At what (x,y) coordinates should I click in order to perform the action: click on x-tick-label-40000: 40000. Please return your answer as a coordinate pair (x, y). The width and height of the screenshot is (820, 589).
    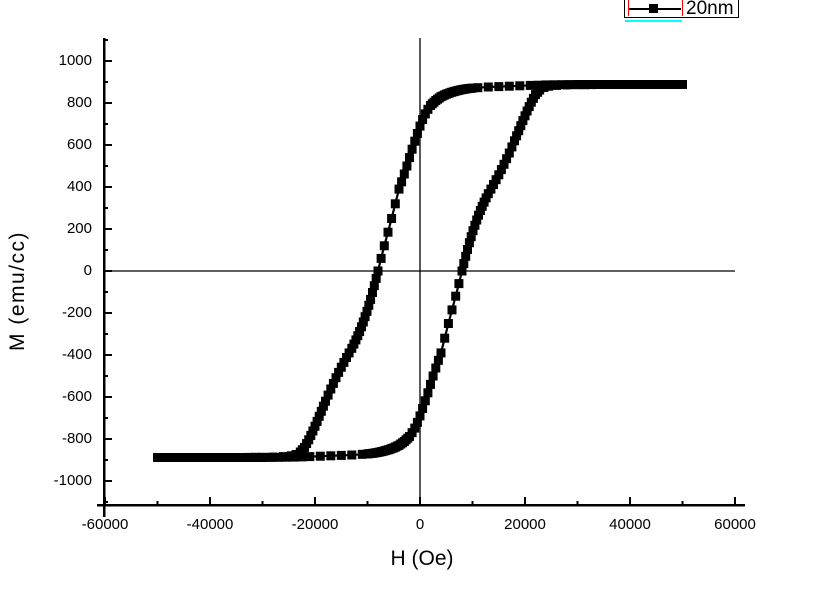
    Looking at the image, I should click on (630, 524).